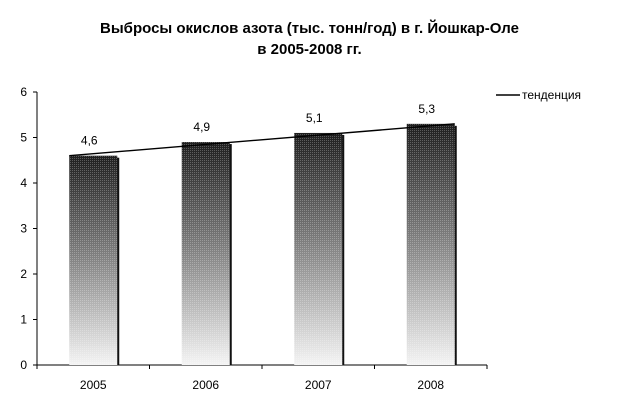 This screenshot has height=412, width=619. What do you see at coordinates (93, 385) in the screenshot?
I see `x-category-label: 2005` at bounding box center [93, 385].